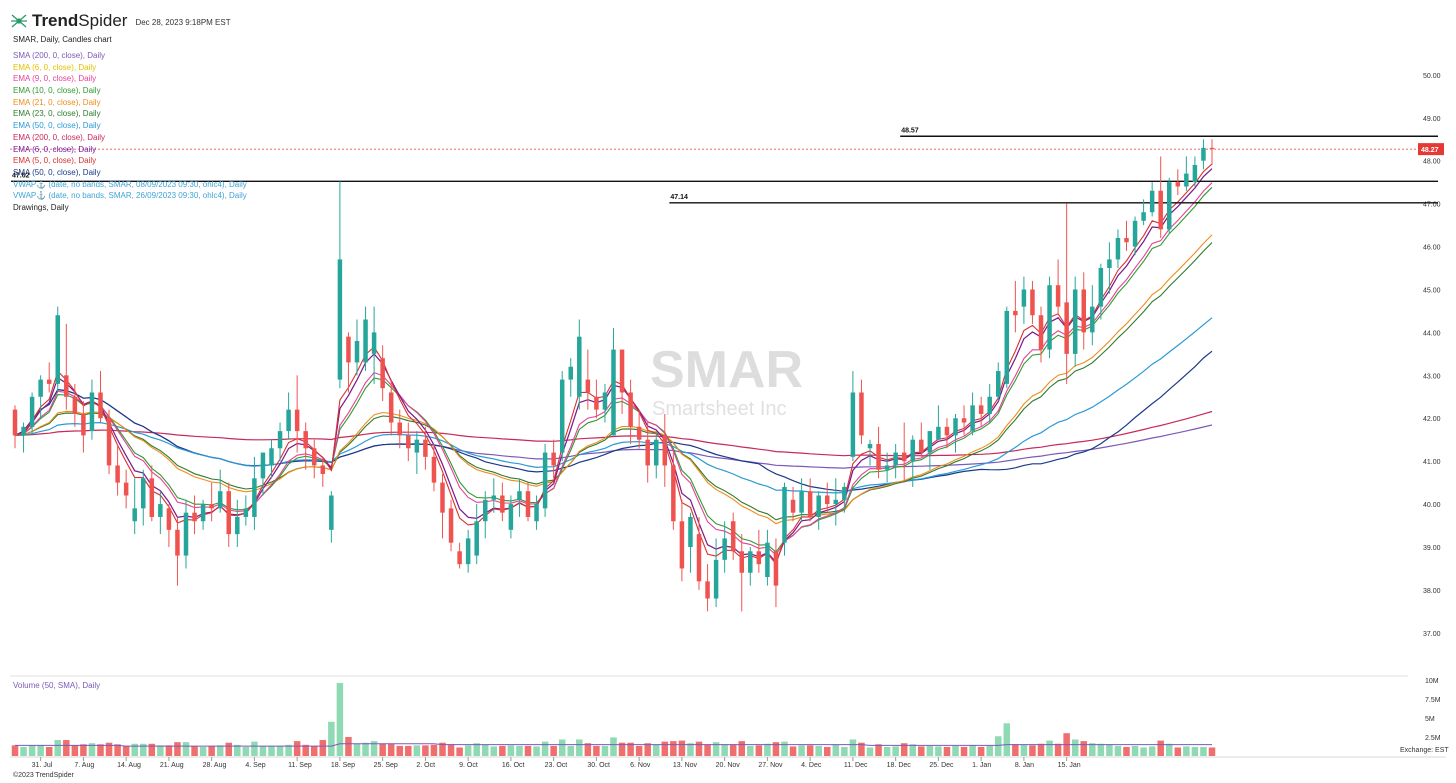 The width and height of the screenshot is (1456, 783). Describe the element at coordinates (59, 55) in the screenshot. I see `indicator-legend-item: SMA (200, 0, close), Daily` at that location.